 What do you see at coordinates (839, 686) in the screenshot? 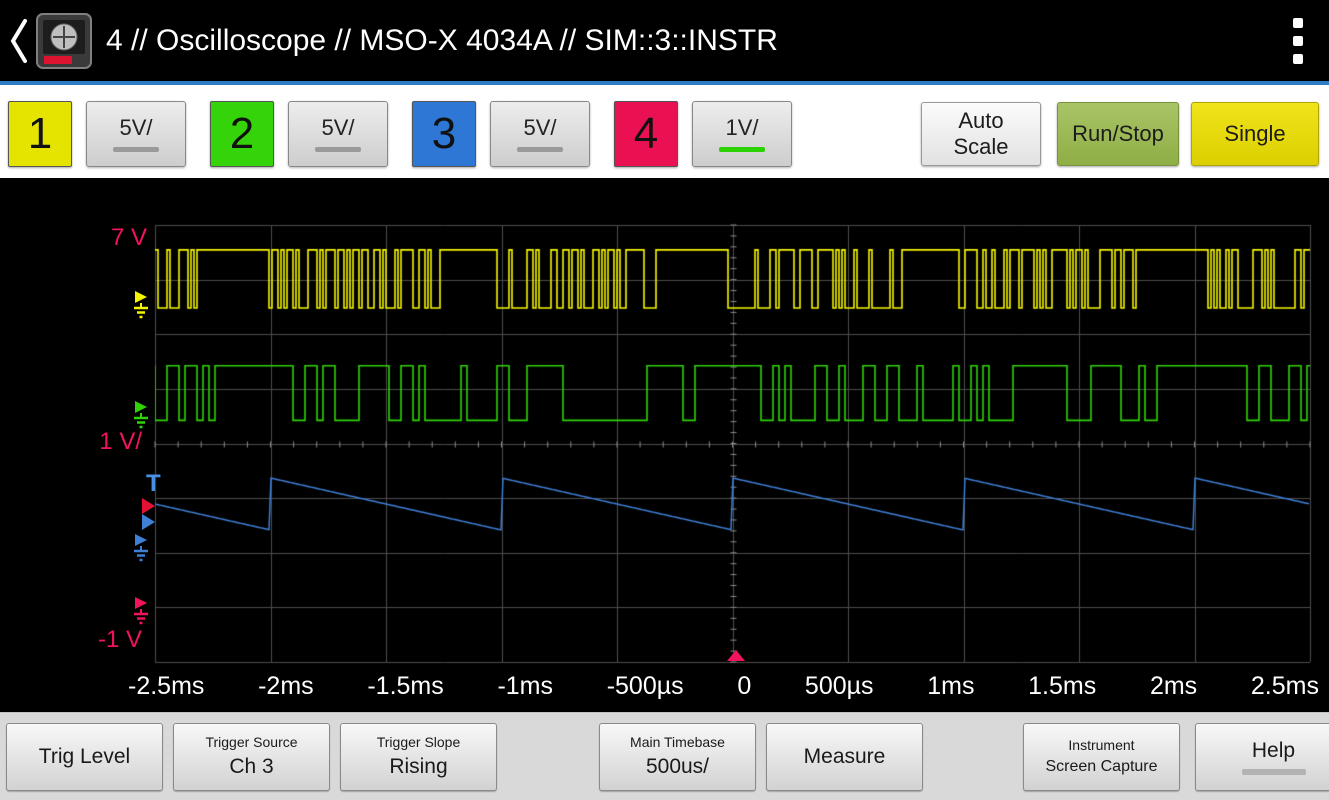
I see `time-axis-label: 500µs` at bounding box center [839, 686].